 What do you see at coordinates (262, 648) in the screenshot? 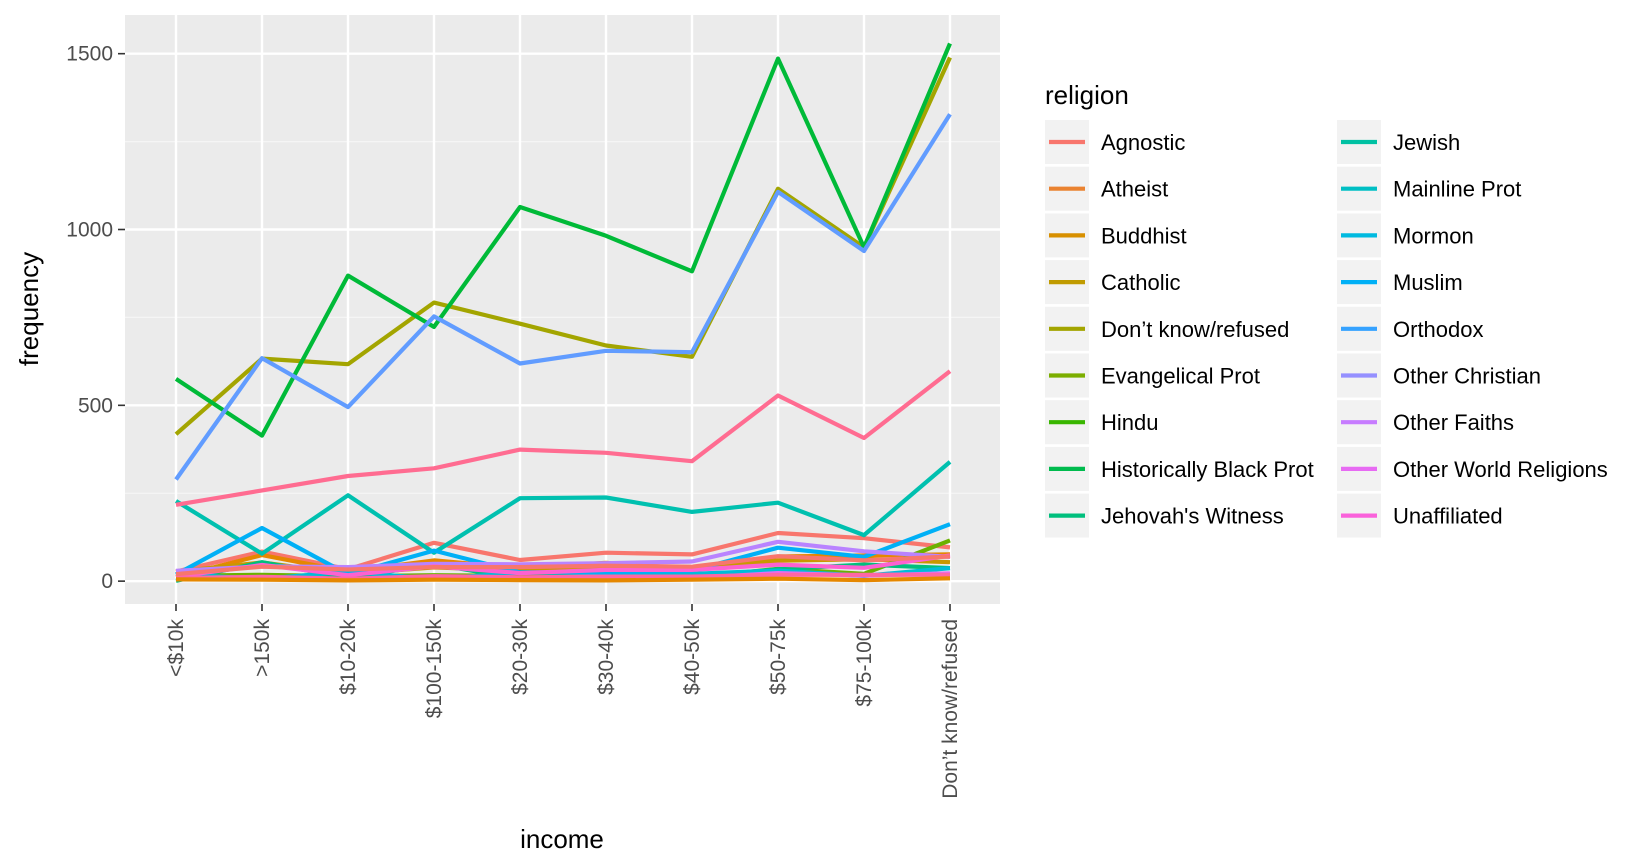
I see `x-tick-label: >150k` at bounding box center [262, 648].